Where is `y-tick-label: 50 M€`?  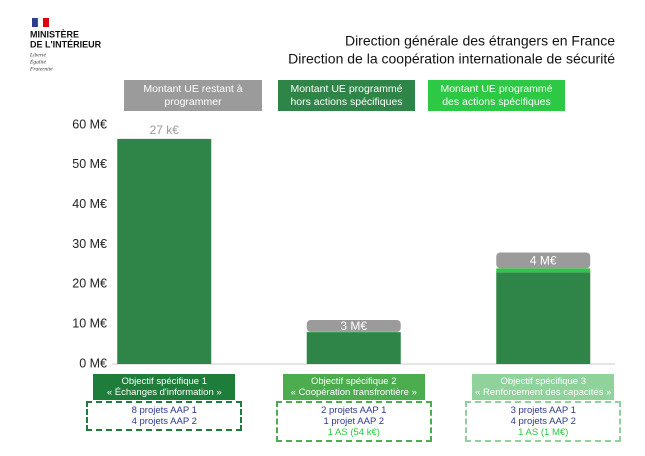 y-tick-label: 50 M€ is located at coordinates (89, 164).